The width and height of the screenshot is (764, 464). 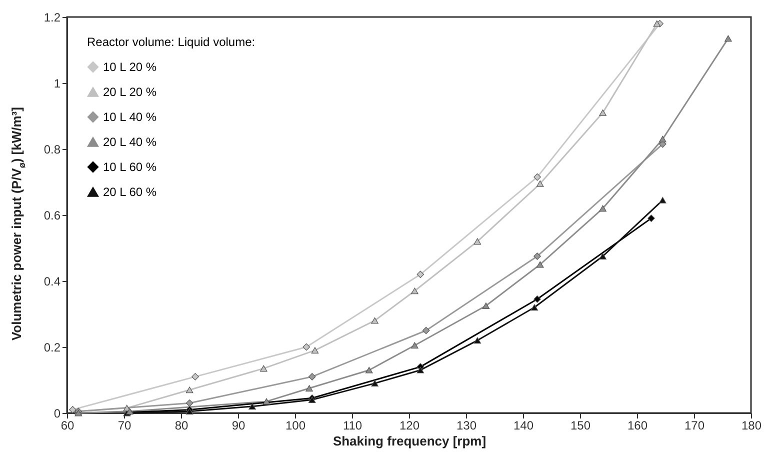 I want to click on legend-label: 10 L 40 %, so click(x=130, y=117).